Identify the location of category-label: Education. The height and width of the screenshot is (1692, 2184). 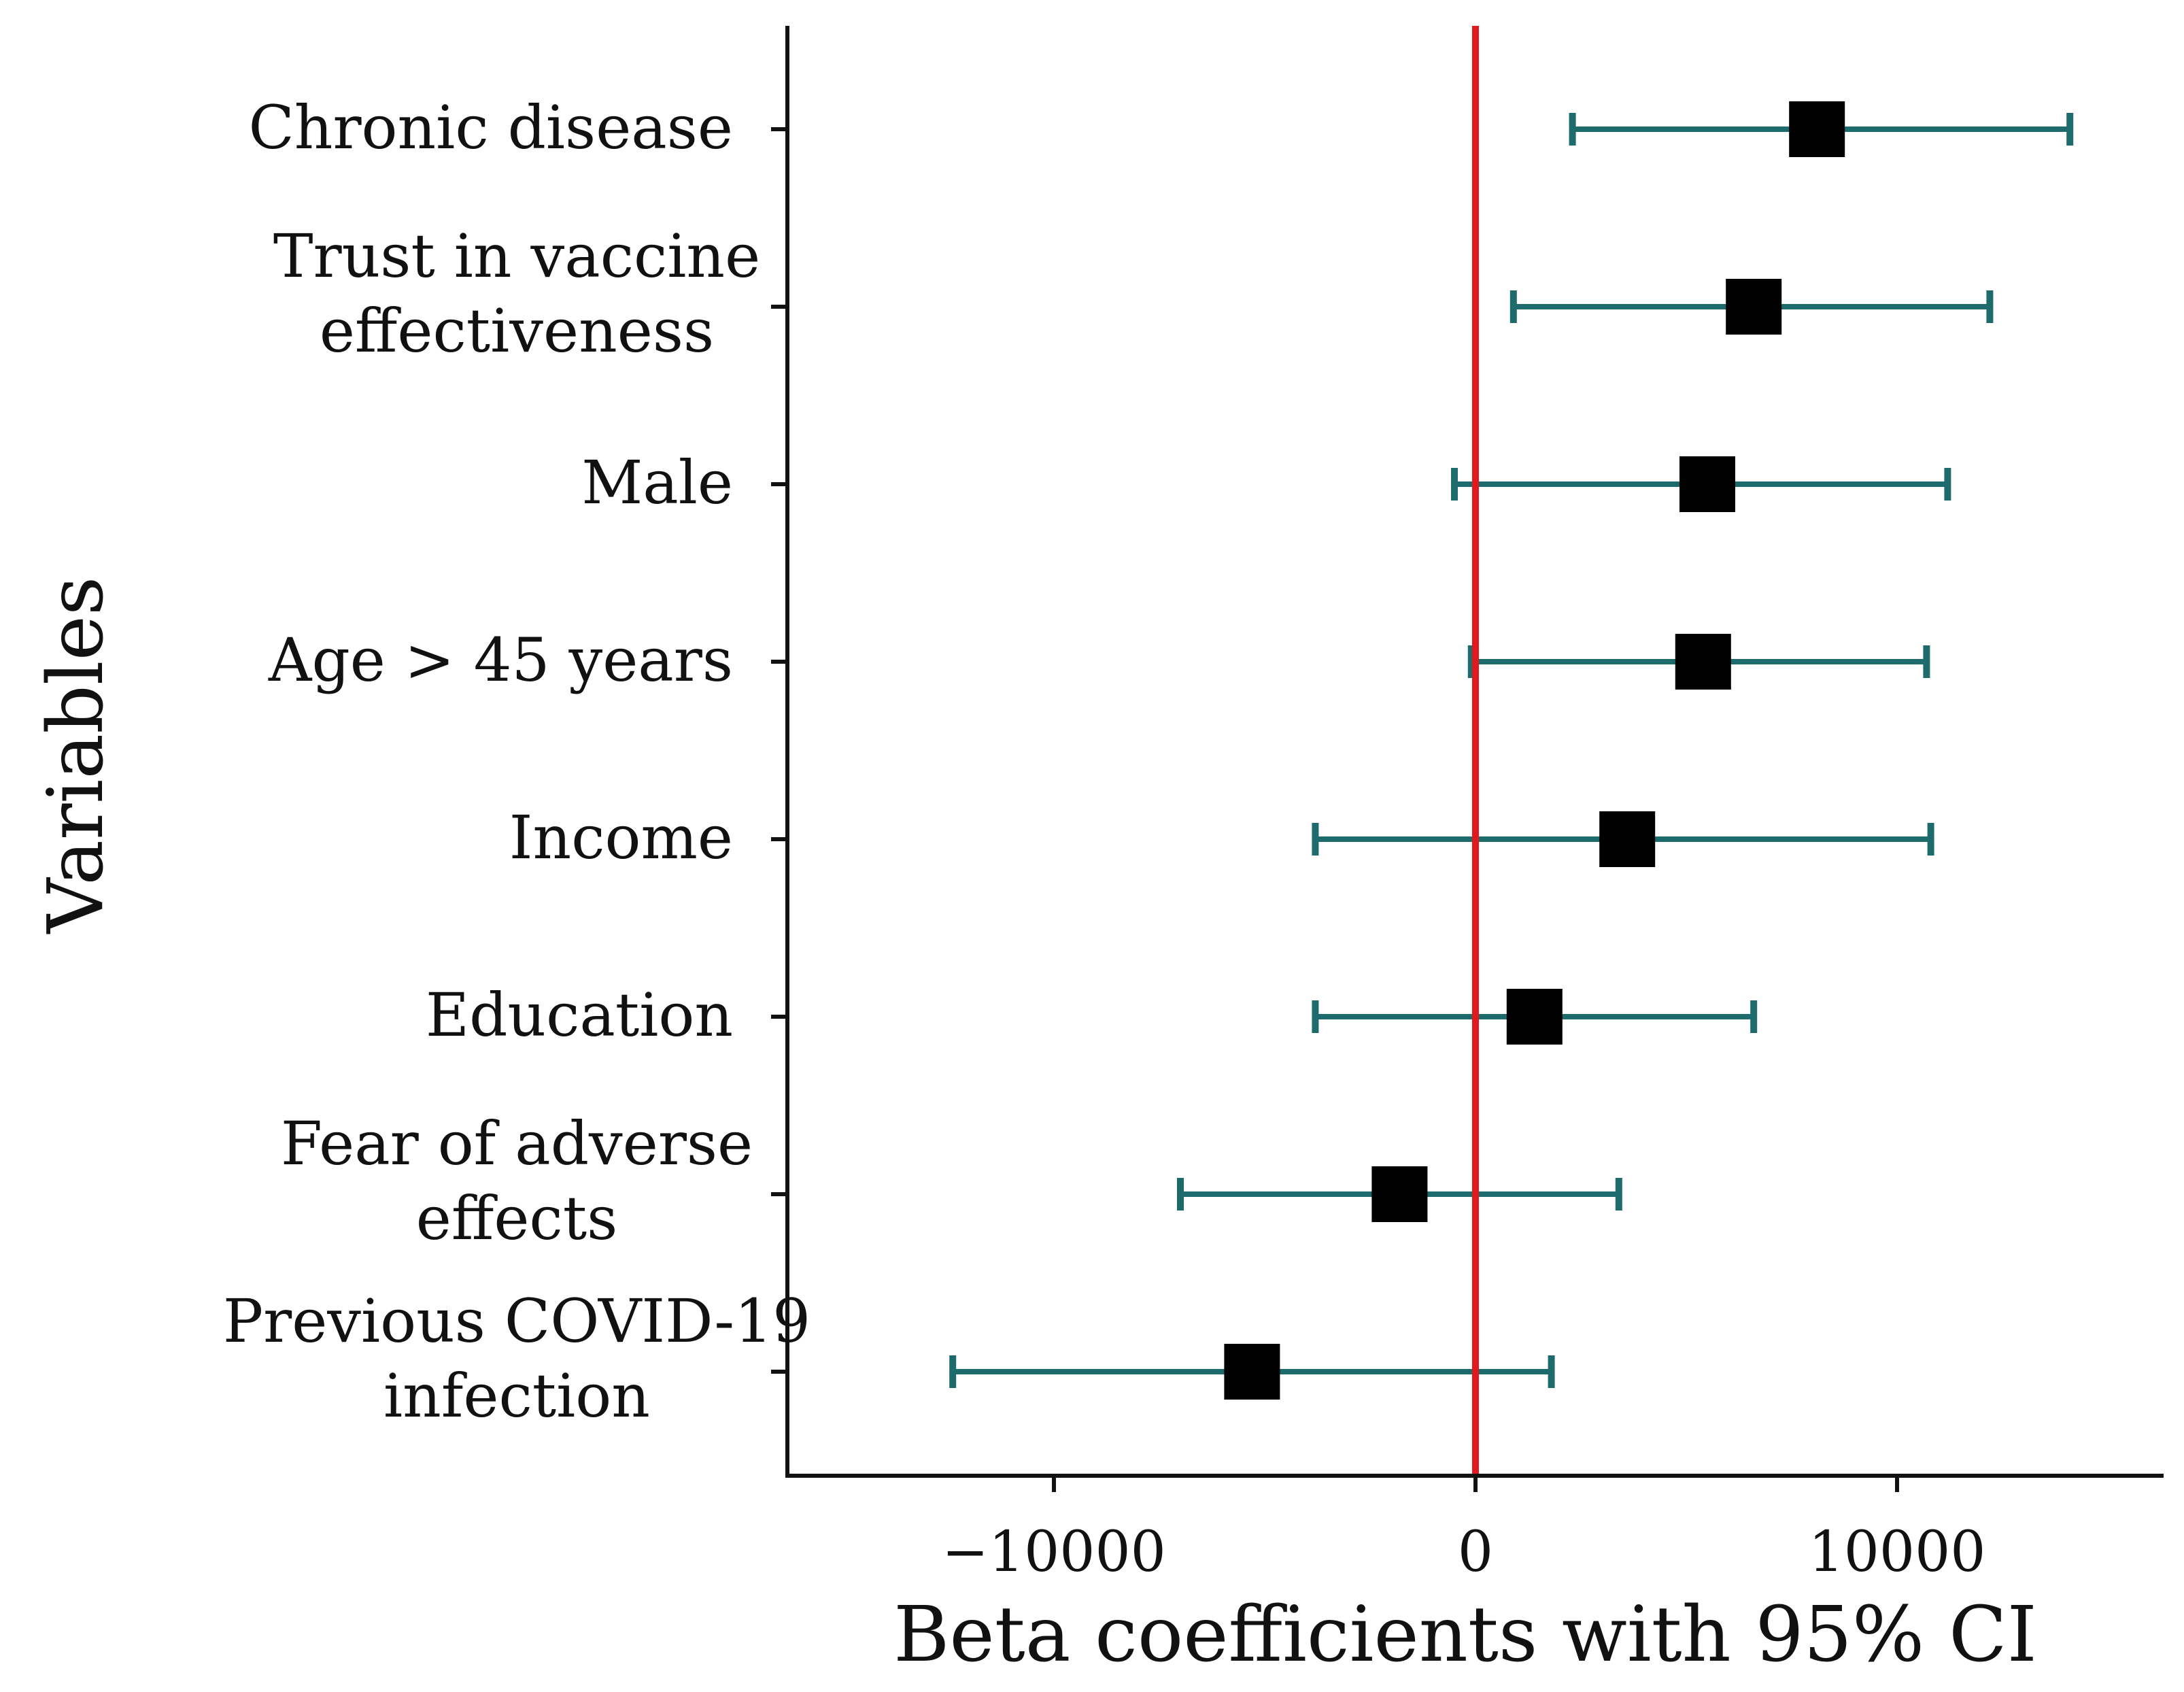
(580, 1015).